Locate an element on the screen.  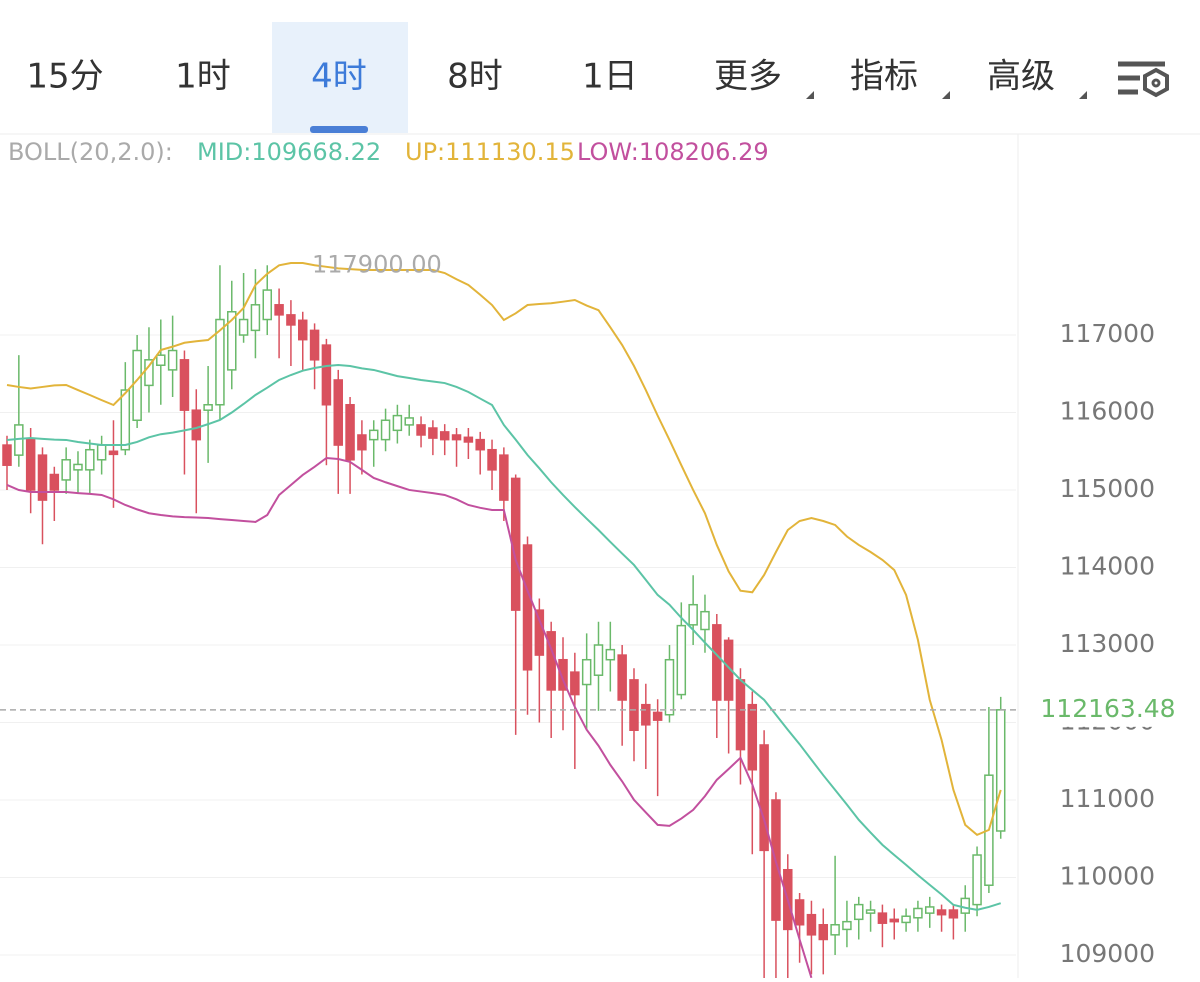
legend-mid: MID:109668.22 is located at coordinates (289, 152).